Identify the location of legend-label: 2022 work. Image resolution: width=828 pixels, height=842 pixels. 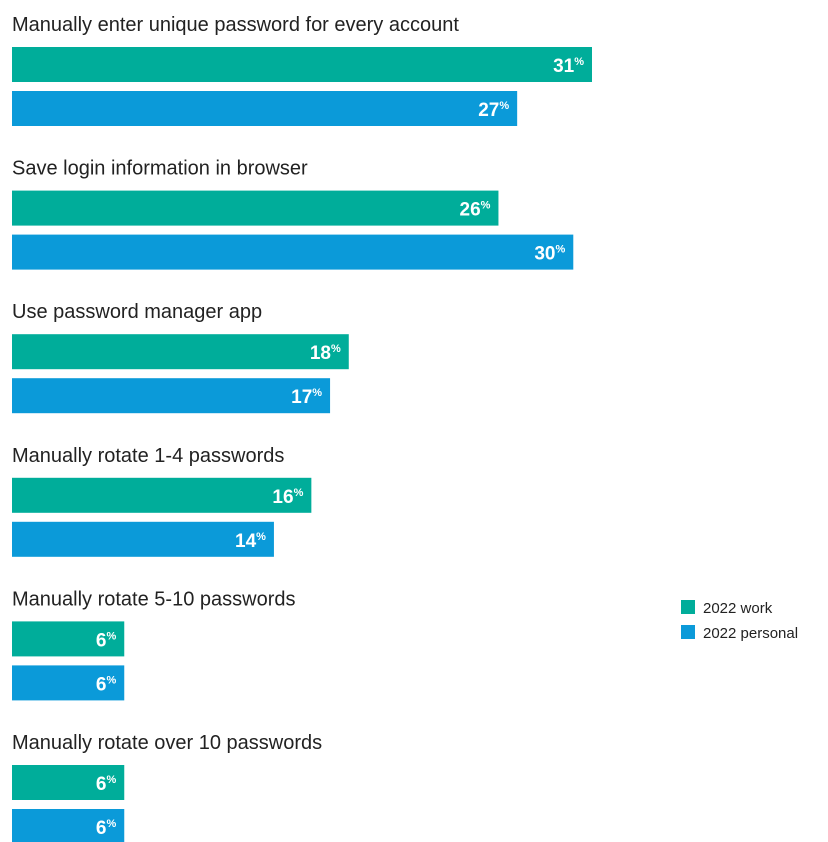
(738, 608).